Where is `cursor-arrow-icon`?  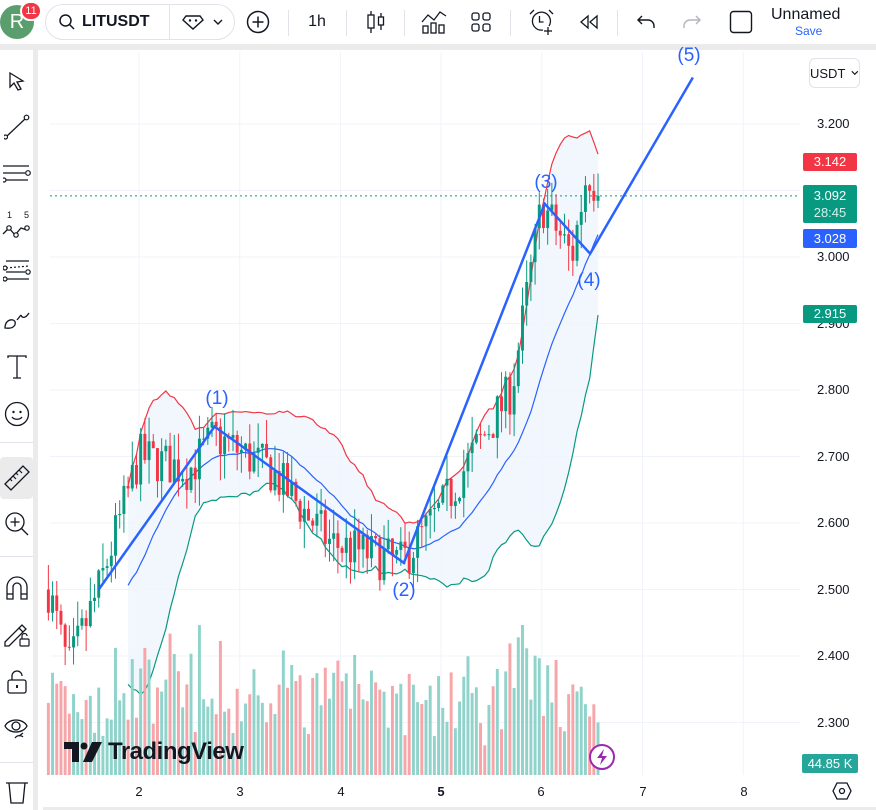 cursor-arrow-icon is located at coordinates (16, 81).